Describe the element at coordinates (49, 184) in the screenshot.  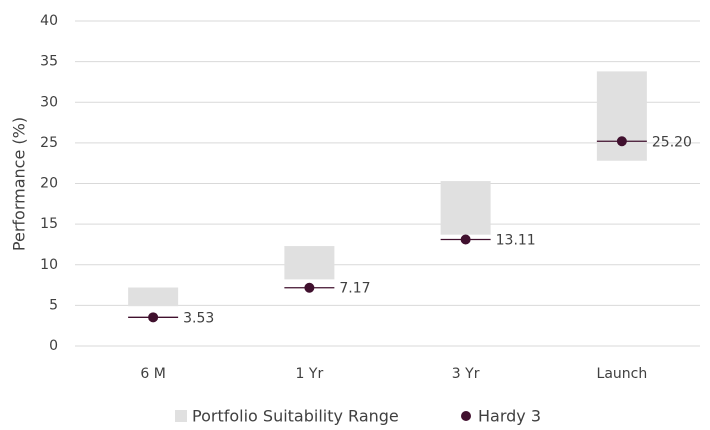
I see `y-tick-label: 20` at that location.